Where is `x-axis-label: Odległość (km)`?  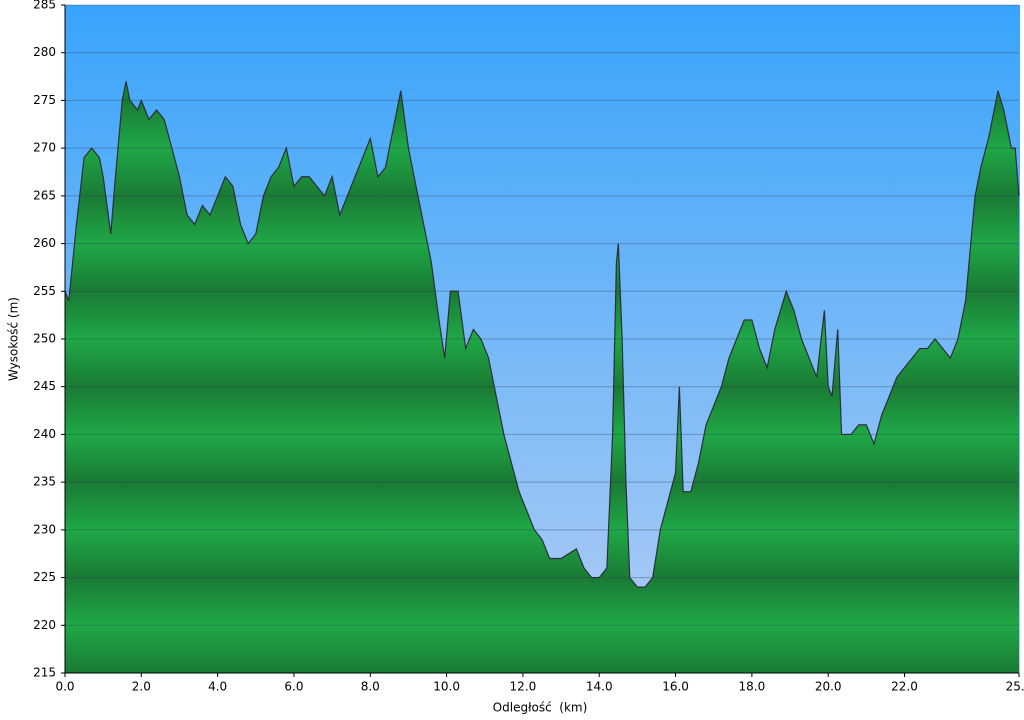 x-axis-label: Odległość (km) is located at coordinates (540, 708).